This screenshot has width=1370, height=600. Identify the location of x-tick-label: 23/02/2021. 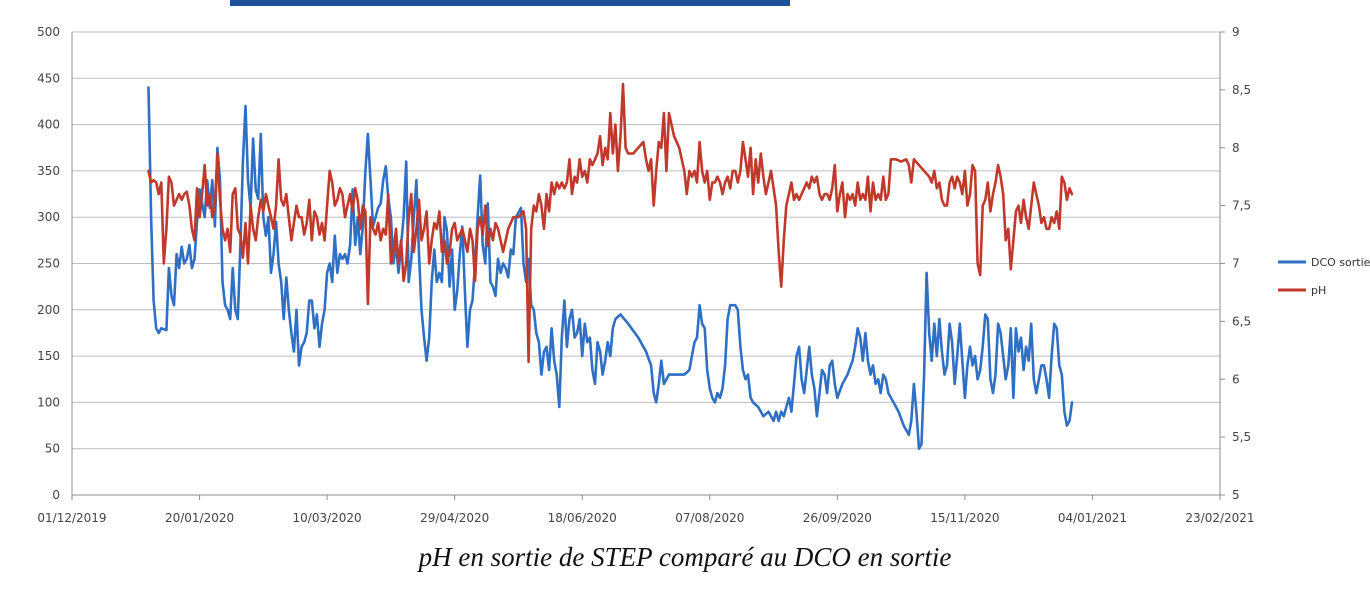
(1219, 518).